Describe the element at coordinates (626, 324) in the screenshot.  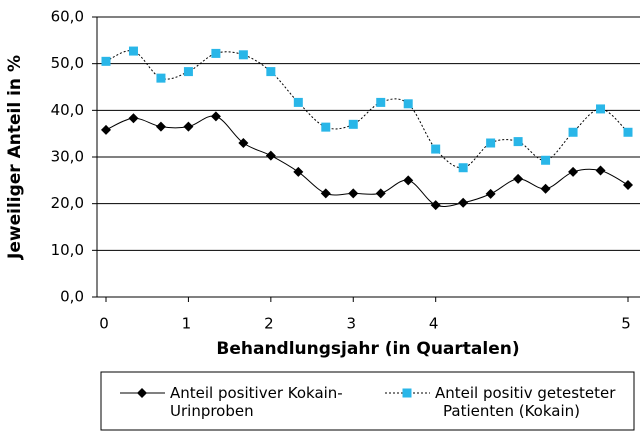
I see `x-tick-label: 5` at that location.